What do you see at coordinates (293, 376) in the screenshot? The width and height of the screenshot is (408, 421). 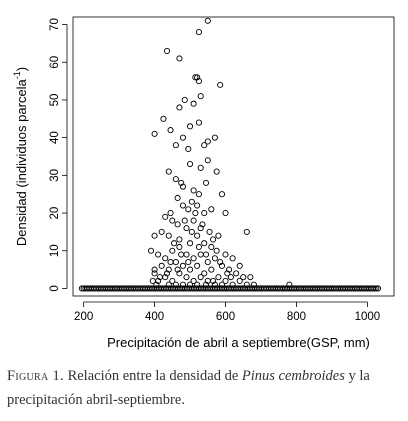 I see `caption-species: Pinus cembroides` at bounding box center [293, 376].